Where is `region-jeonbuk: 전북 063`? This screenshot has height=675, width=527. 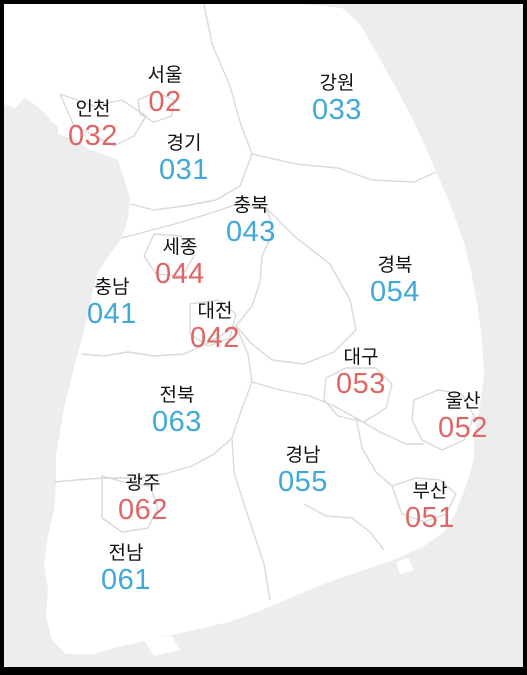
region-jeonbuk: 전북 063 is located at coordinates (177, 411).